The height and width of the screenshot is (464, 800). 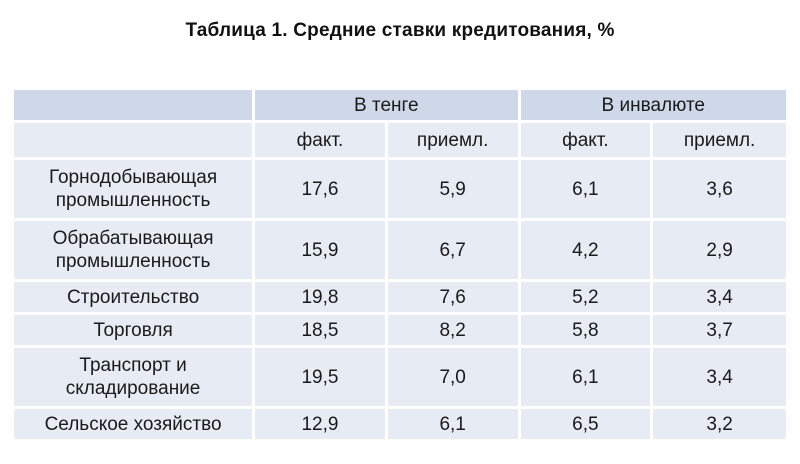 What do you see at coordinates (719, 424) in the screenshot?
I see `cell-fx-acceptable: 3,2` at bounding box center [719, 424].